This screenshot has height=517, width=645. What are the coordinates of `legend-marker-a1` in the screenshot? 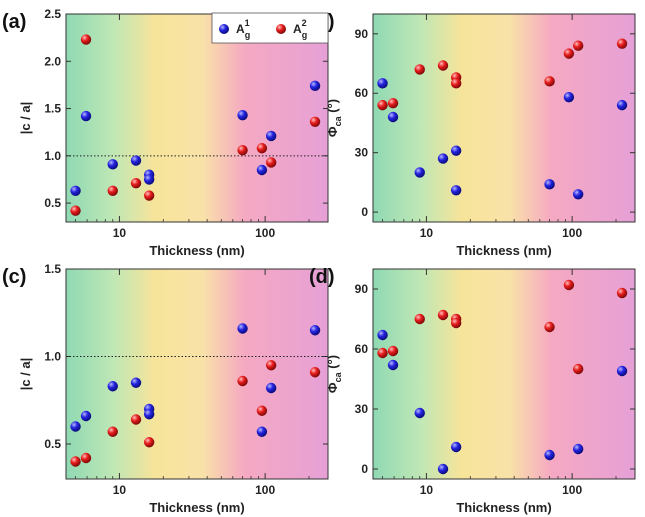 It's located at (224, 29).